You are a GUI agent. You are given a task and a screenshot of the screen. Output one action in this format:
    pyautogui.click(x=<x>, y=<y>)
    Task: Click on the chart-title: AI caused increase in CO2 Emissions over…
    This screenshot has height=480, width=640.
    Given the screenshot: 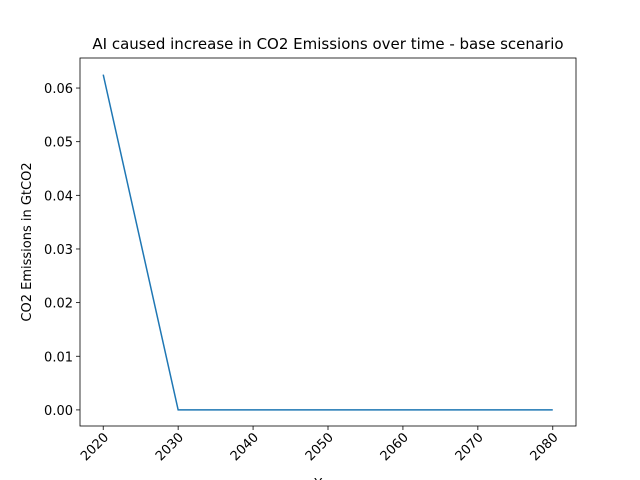 What is the action you would take?
    pyautogui.click(x=327, y=44)
    